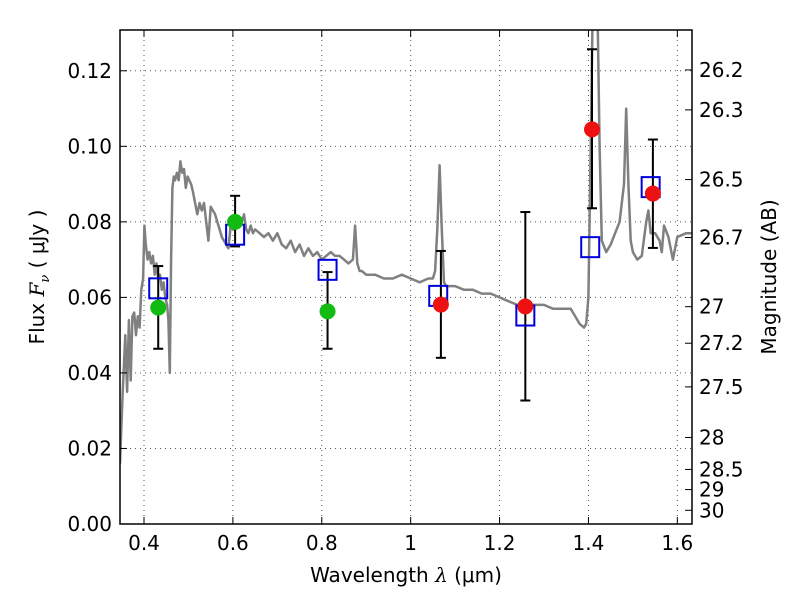 This screenshot has width=800, height=600. What do you see at coordinates (711, 307) in the screenshot?
I see `y2-tick-label: 27` at bounding box center [711, 307].